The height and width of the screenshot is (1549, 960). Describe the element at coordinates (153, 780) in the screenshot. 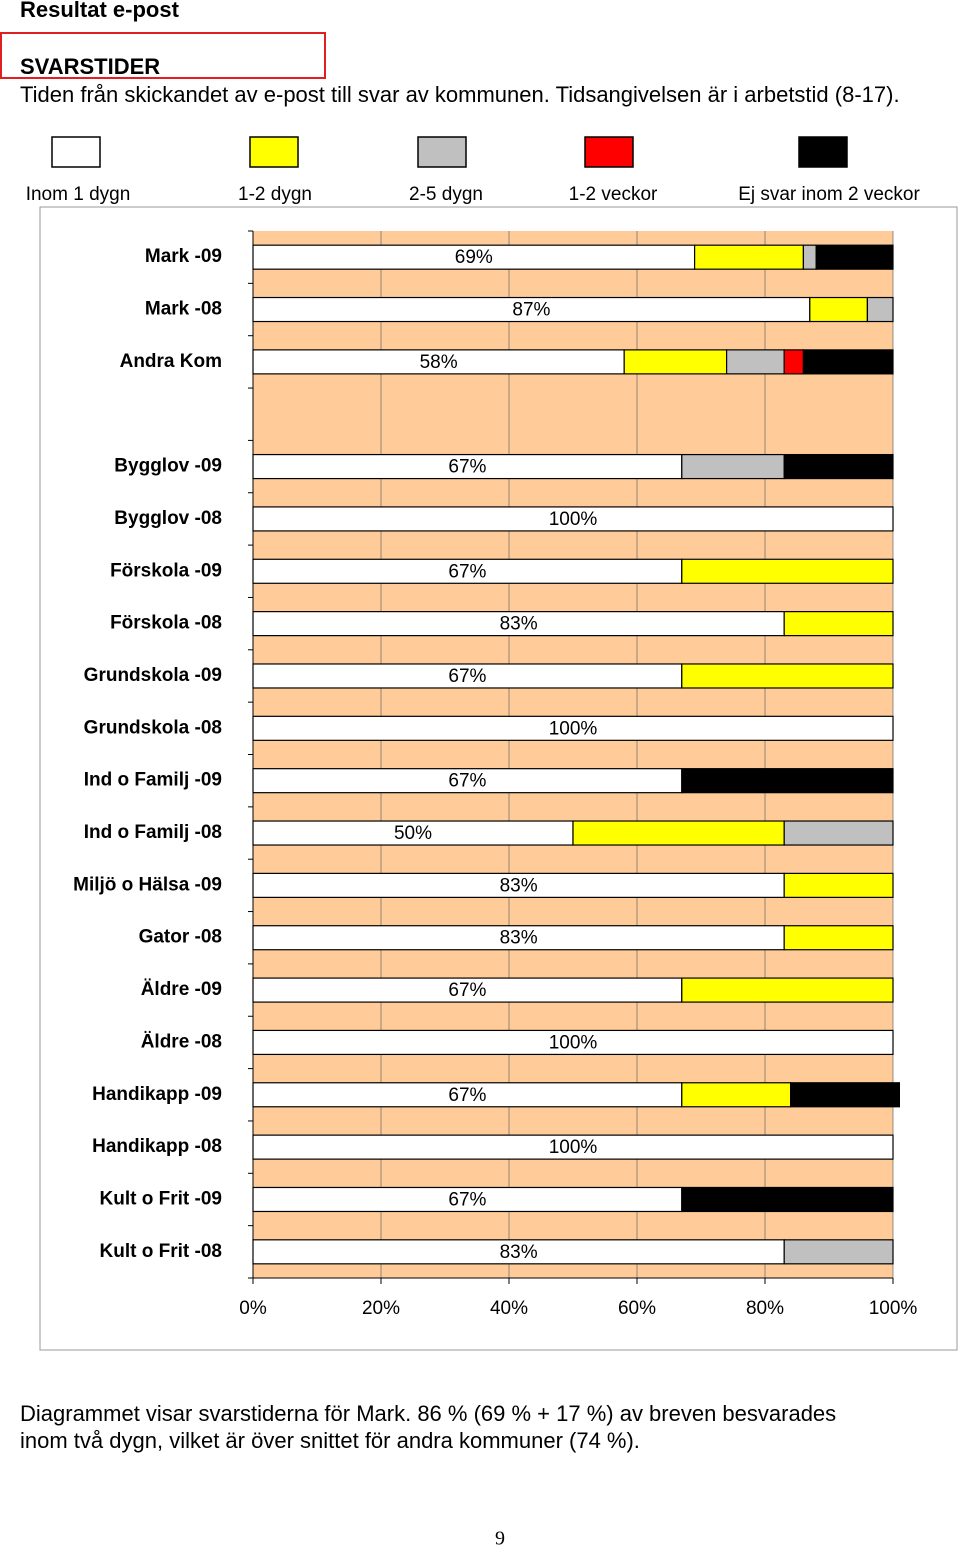

I see `y-tick-label: Ind o Familj -09` at that location.